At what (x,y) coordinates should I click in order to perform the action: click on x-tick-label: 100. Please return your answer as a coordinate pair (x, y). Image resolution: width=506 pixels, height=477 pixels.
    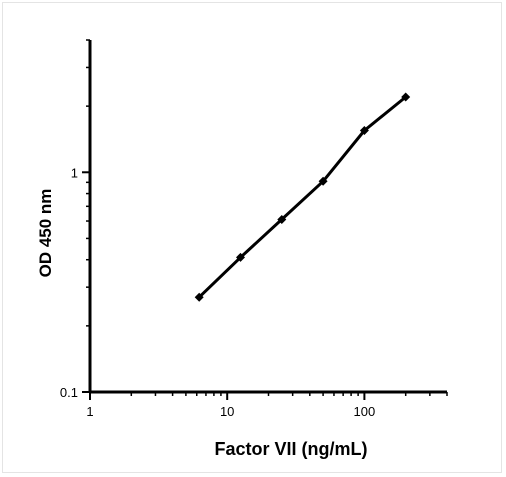
    Looking at the image, I should click on (365, 411).